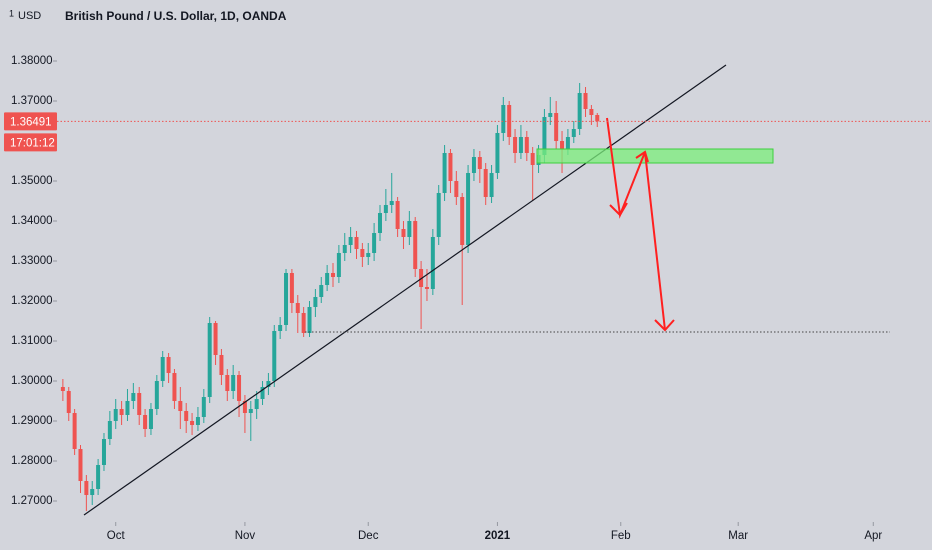  What do you see at coordinates (32, 381) in the screenshot?
I see `y-tick-label: 1.30000` at bounding box center [32, 381].